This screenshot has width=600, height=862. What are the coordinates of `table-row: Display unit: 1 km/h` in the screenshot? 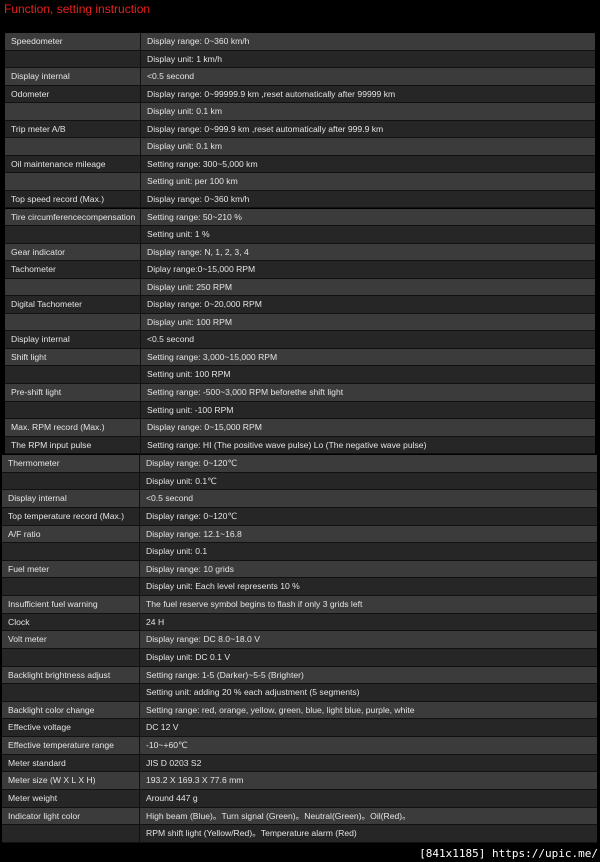 It's located at (300, 59).